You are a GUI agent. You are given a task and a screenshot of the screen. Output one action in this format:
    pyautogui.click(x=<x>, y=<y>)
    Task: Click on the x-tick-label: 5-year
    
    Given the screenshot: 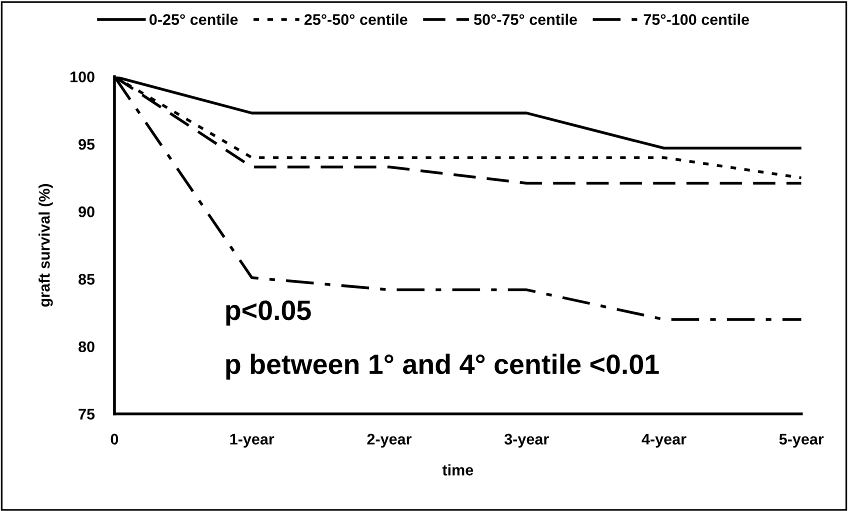 What is the action you would take?
    pyautogui.click(x=801, y=441)
    